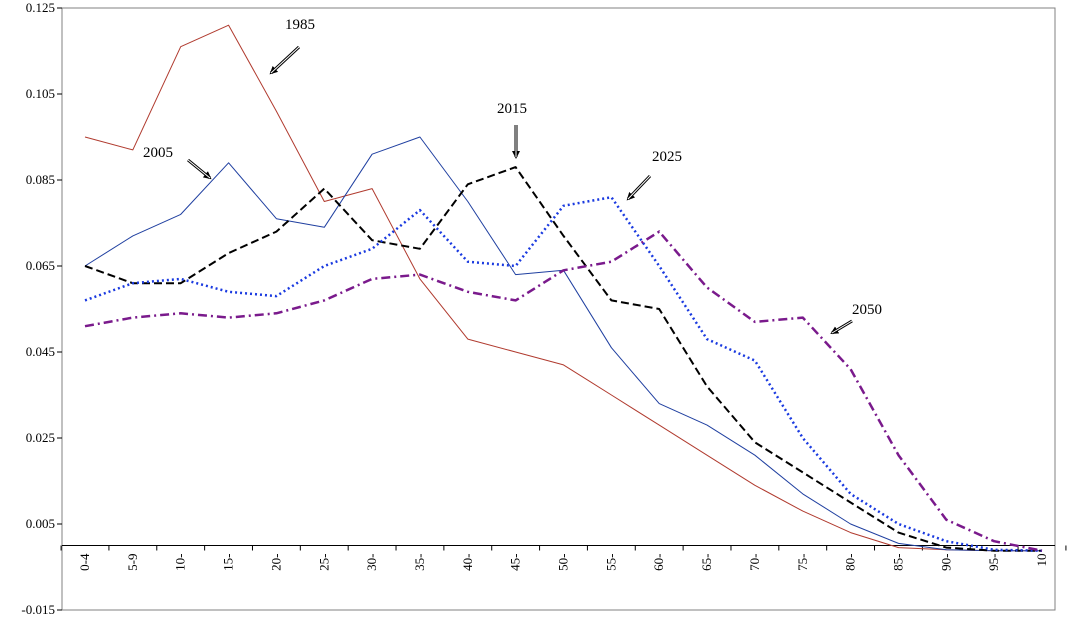 Image resolution: width=1067 pixels, height=620 pixels. I want to click on x-tick-label: 70-, so click(754, 562).